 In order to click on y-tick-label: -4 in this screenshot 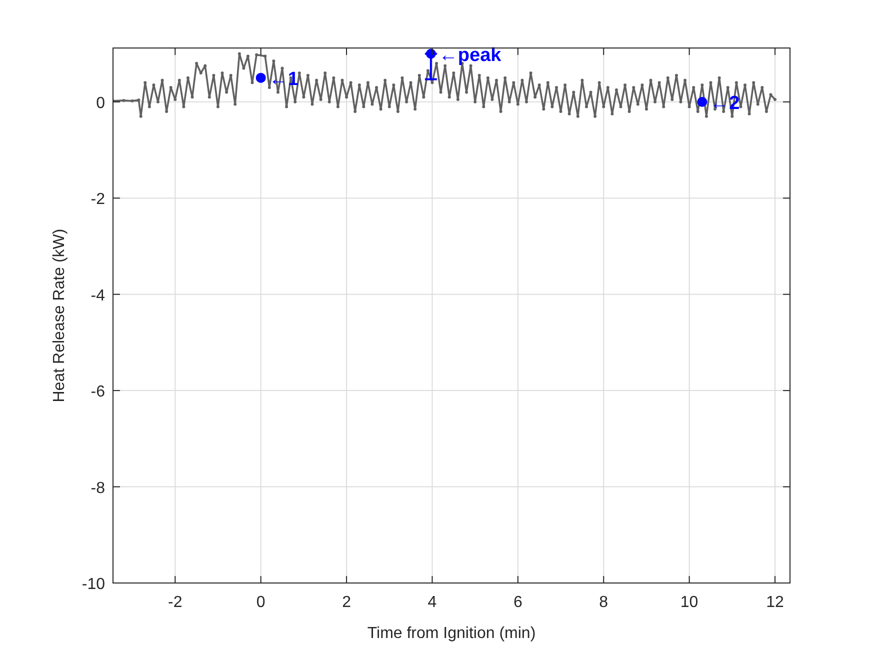, I will do `click(98, 295)`.